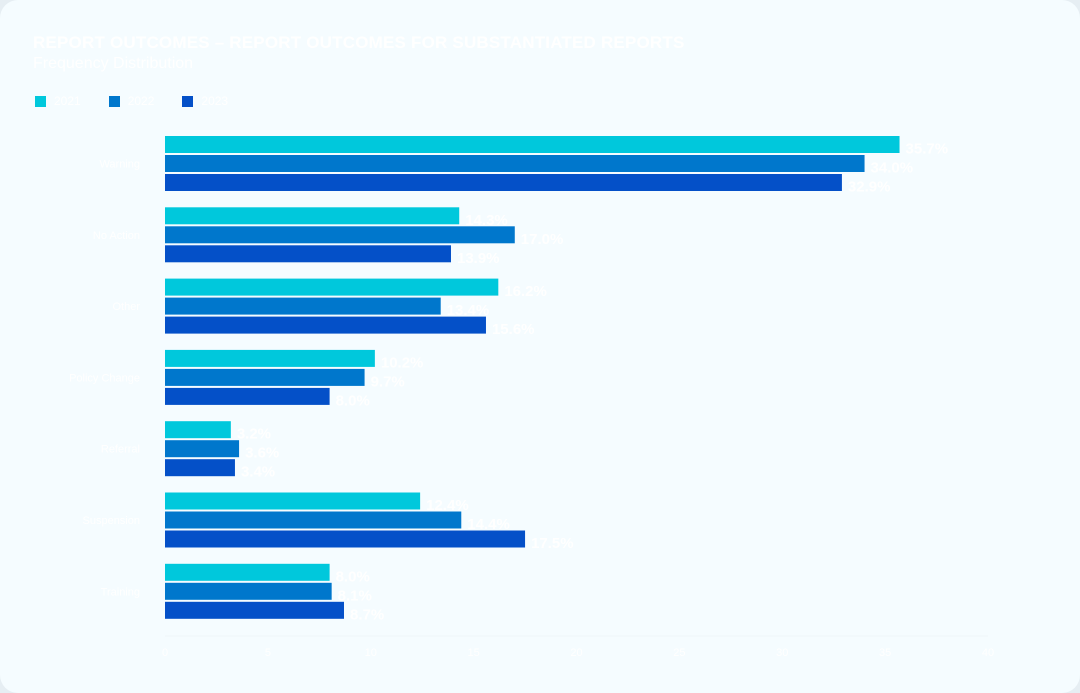 The image size is (1080, 693). Describe the element at coordinates (513, 329) in the screenshot. I see `data-label: 15.6%` at that location.